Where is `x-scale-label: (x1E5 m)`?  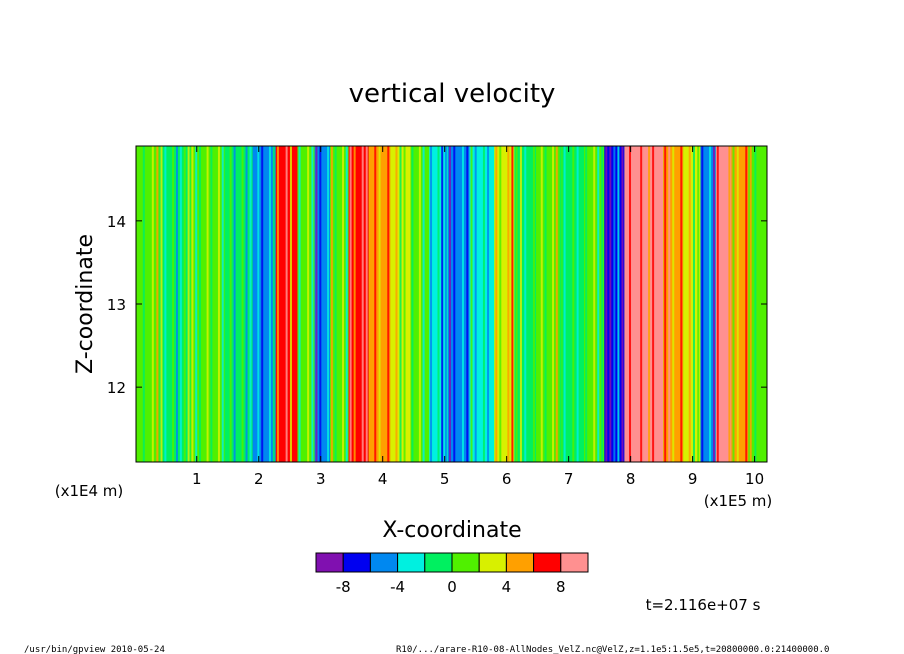
x-scale-label: (x1E5 m) is located at coordinates (738, 501).